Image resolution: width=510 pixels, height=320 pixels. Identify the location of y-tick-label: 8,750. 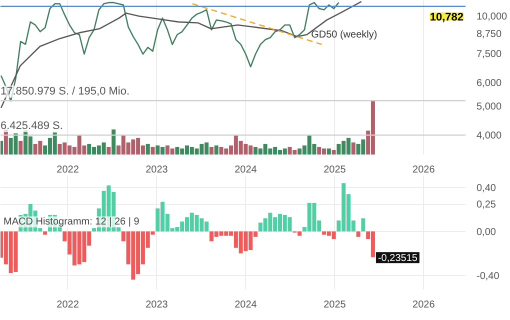
(489, 34).